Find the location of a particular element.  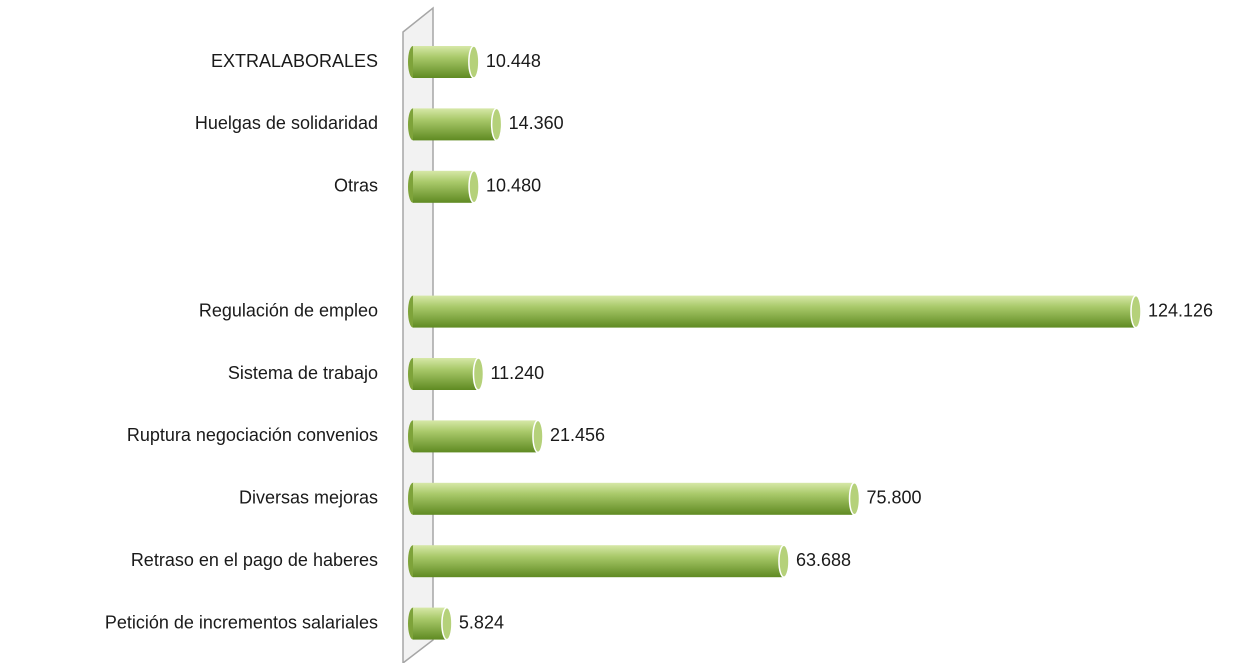

value-label: 10.448 is located at coordinates (513, 61).